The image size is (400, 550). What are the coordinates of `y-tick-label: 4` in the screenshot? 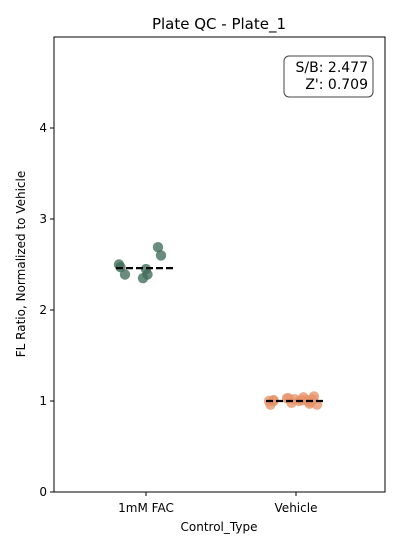 It's located at (43, 128).